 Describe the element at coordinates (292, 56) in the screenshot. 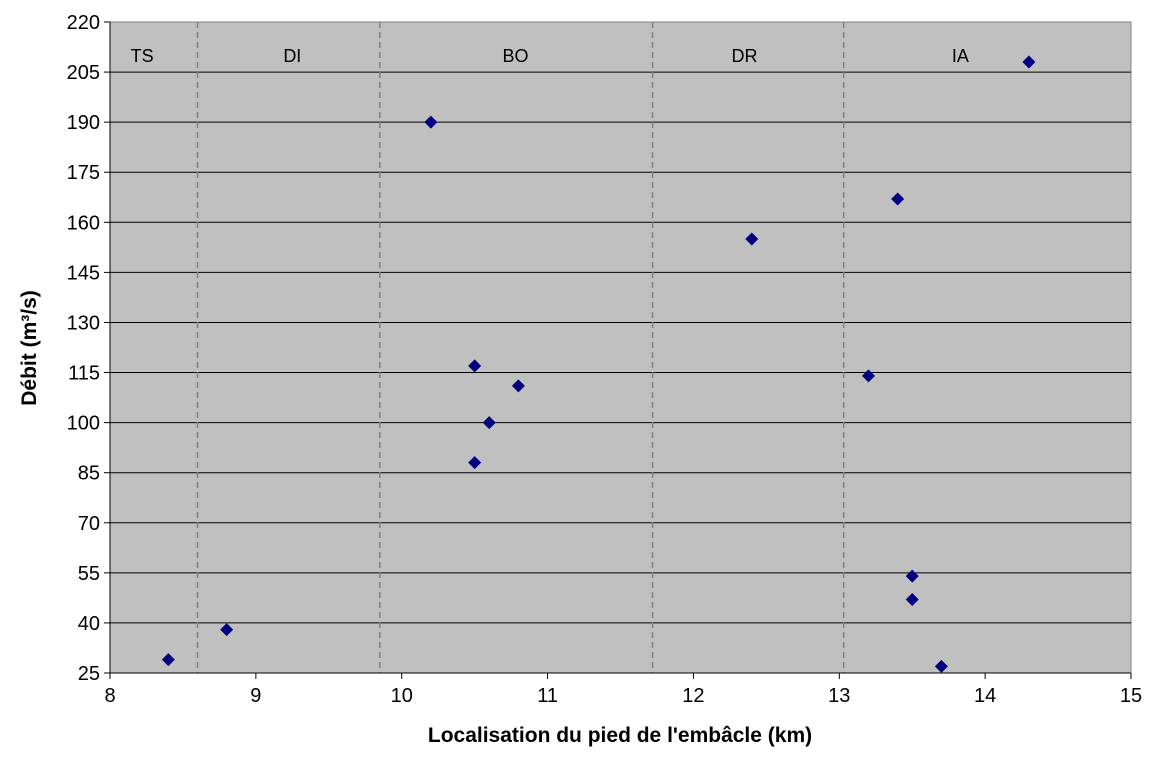

I see `zone-label: DI` at that location.